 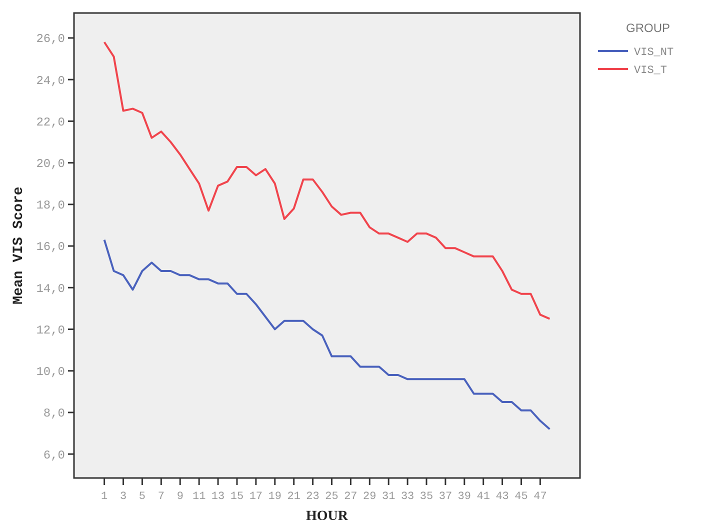 I want to click on x-tick-label: 31, so click(x=389, y=497).